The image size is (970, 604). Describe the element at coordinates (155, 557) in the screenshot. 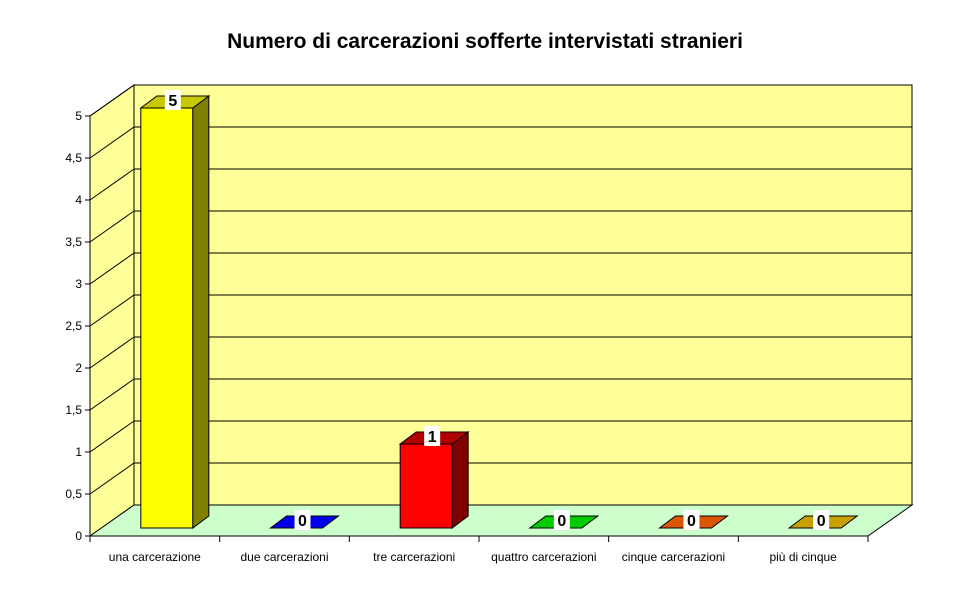

I see `x-tick-label: una carcerazione` at that location.